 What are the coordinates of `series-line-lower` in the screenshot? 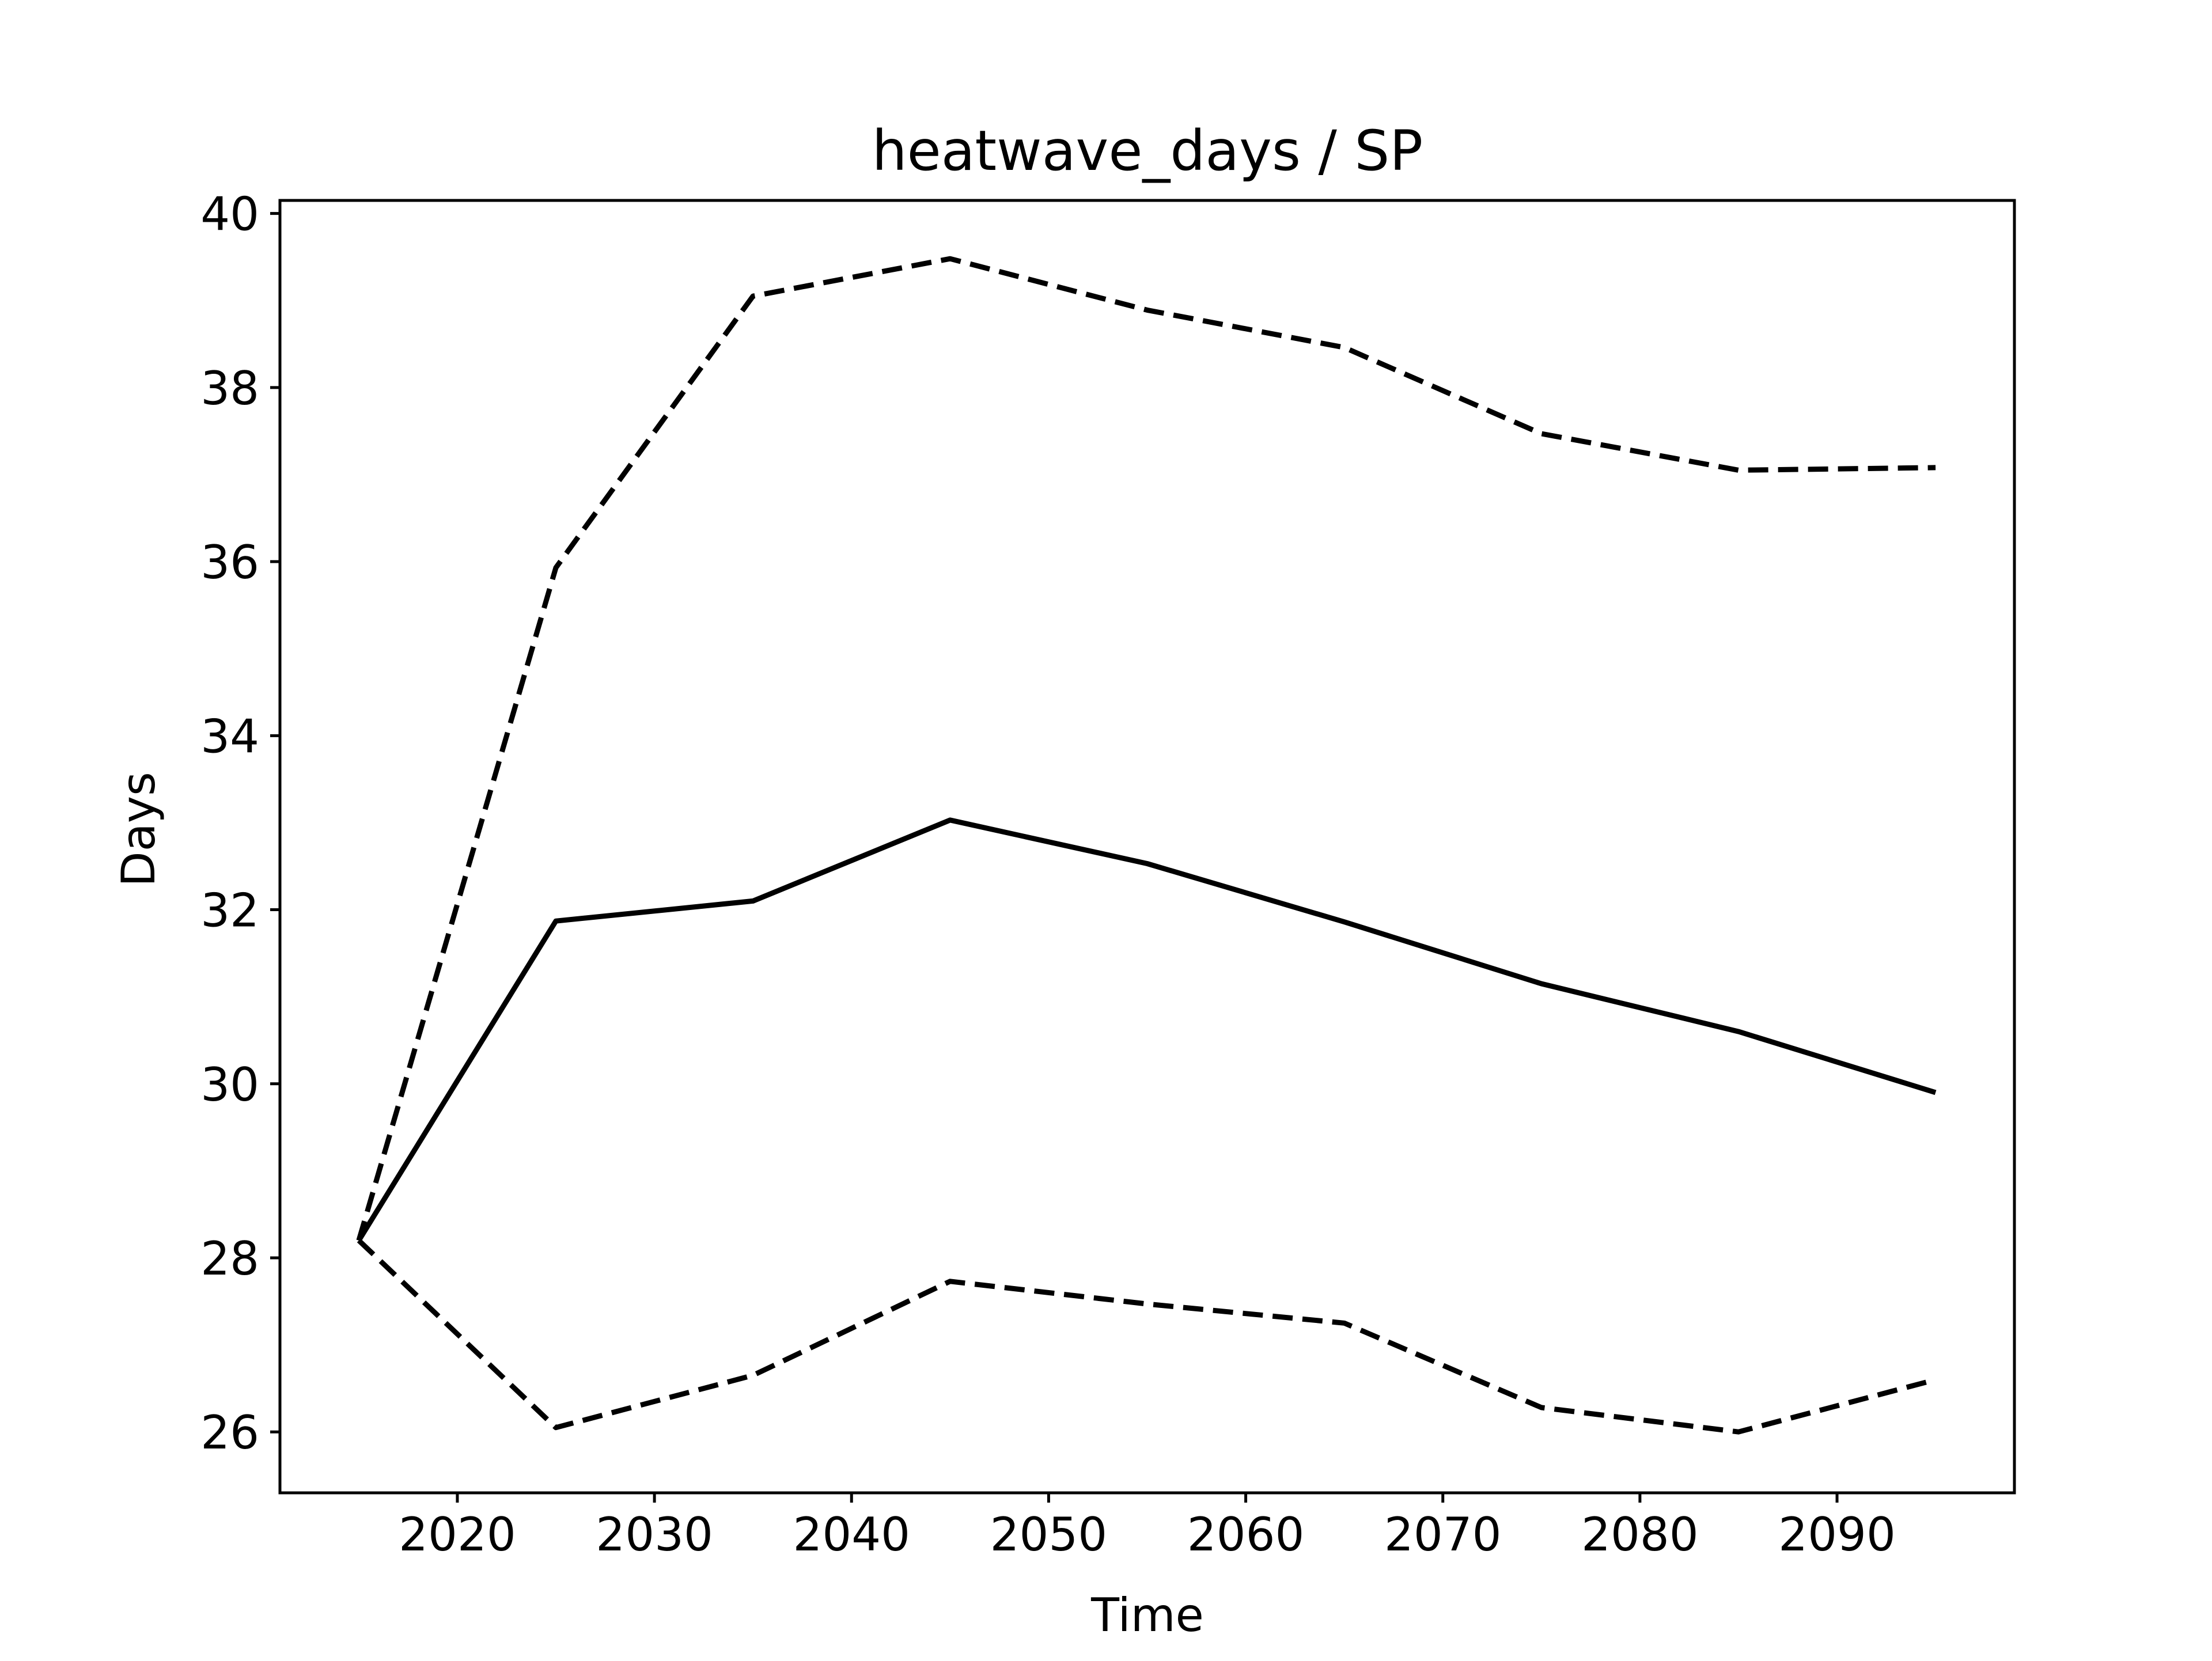 It's located at (1147, 1336).